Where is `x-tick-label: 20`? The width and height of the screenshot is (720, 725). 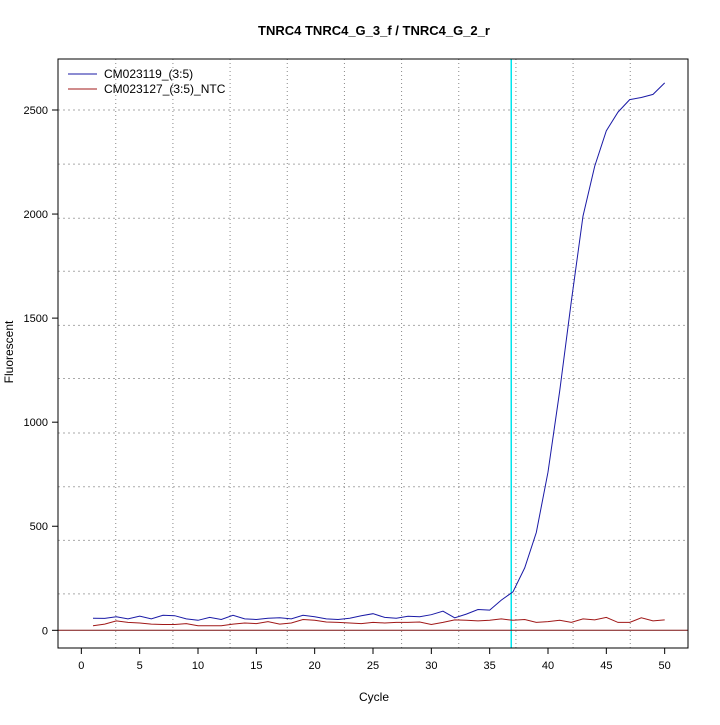
x-tick-label: 20 is located at coordinates (315, 666).